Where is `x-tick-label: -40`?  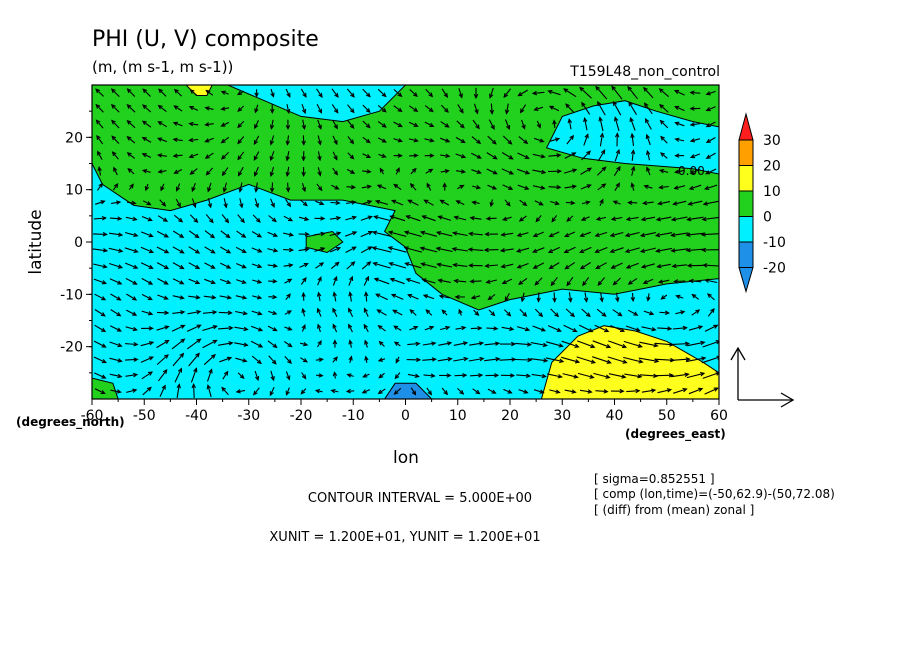
x-tick-label: -40 is located at coordinates (196, 416).